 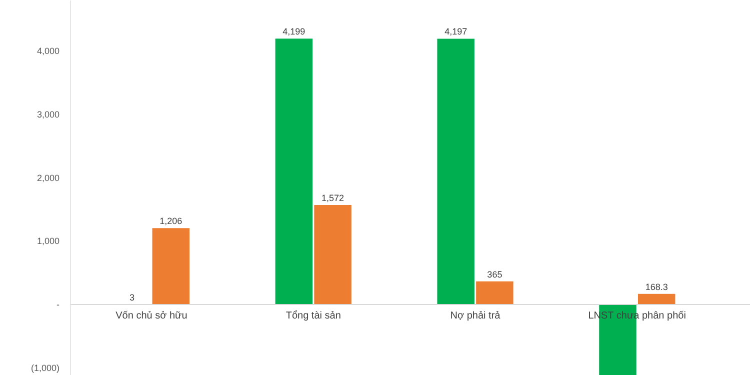 I want to click on data-label: 365, so click(x=494, y=274).